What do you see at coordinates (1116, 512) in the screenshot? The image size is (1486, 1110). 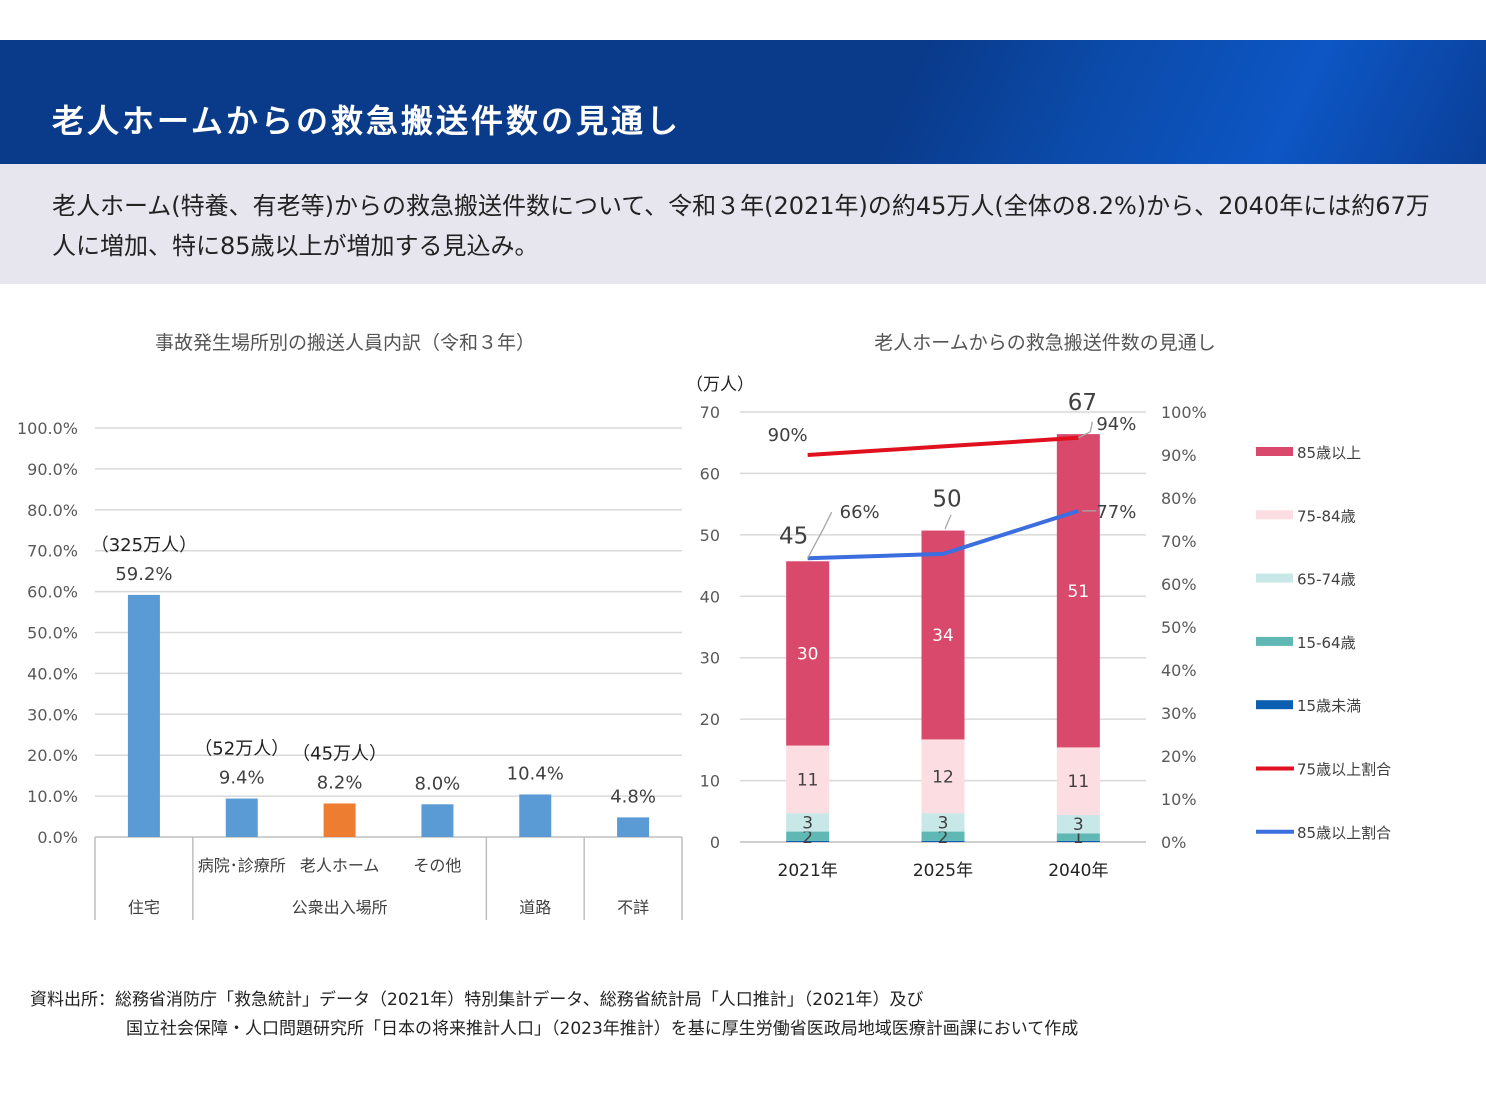 I see `chart2-line-label: 77%` at bounding box center [1116, 512].